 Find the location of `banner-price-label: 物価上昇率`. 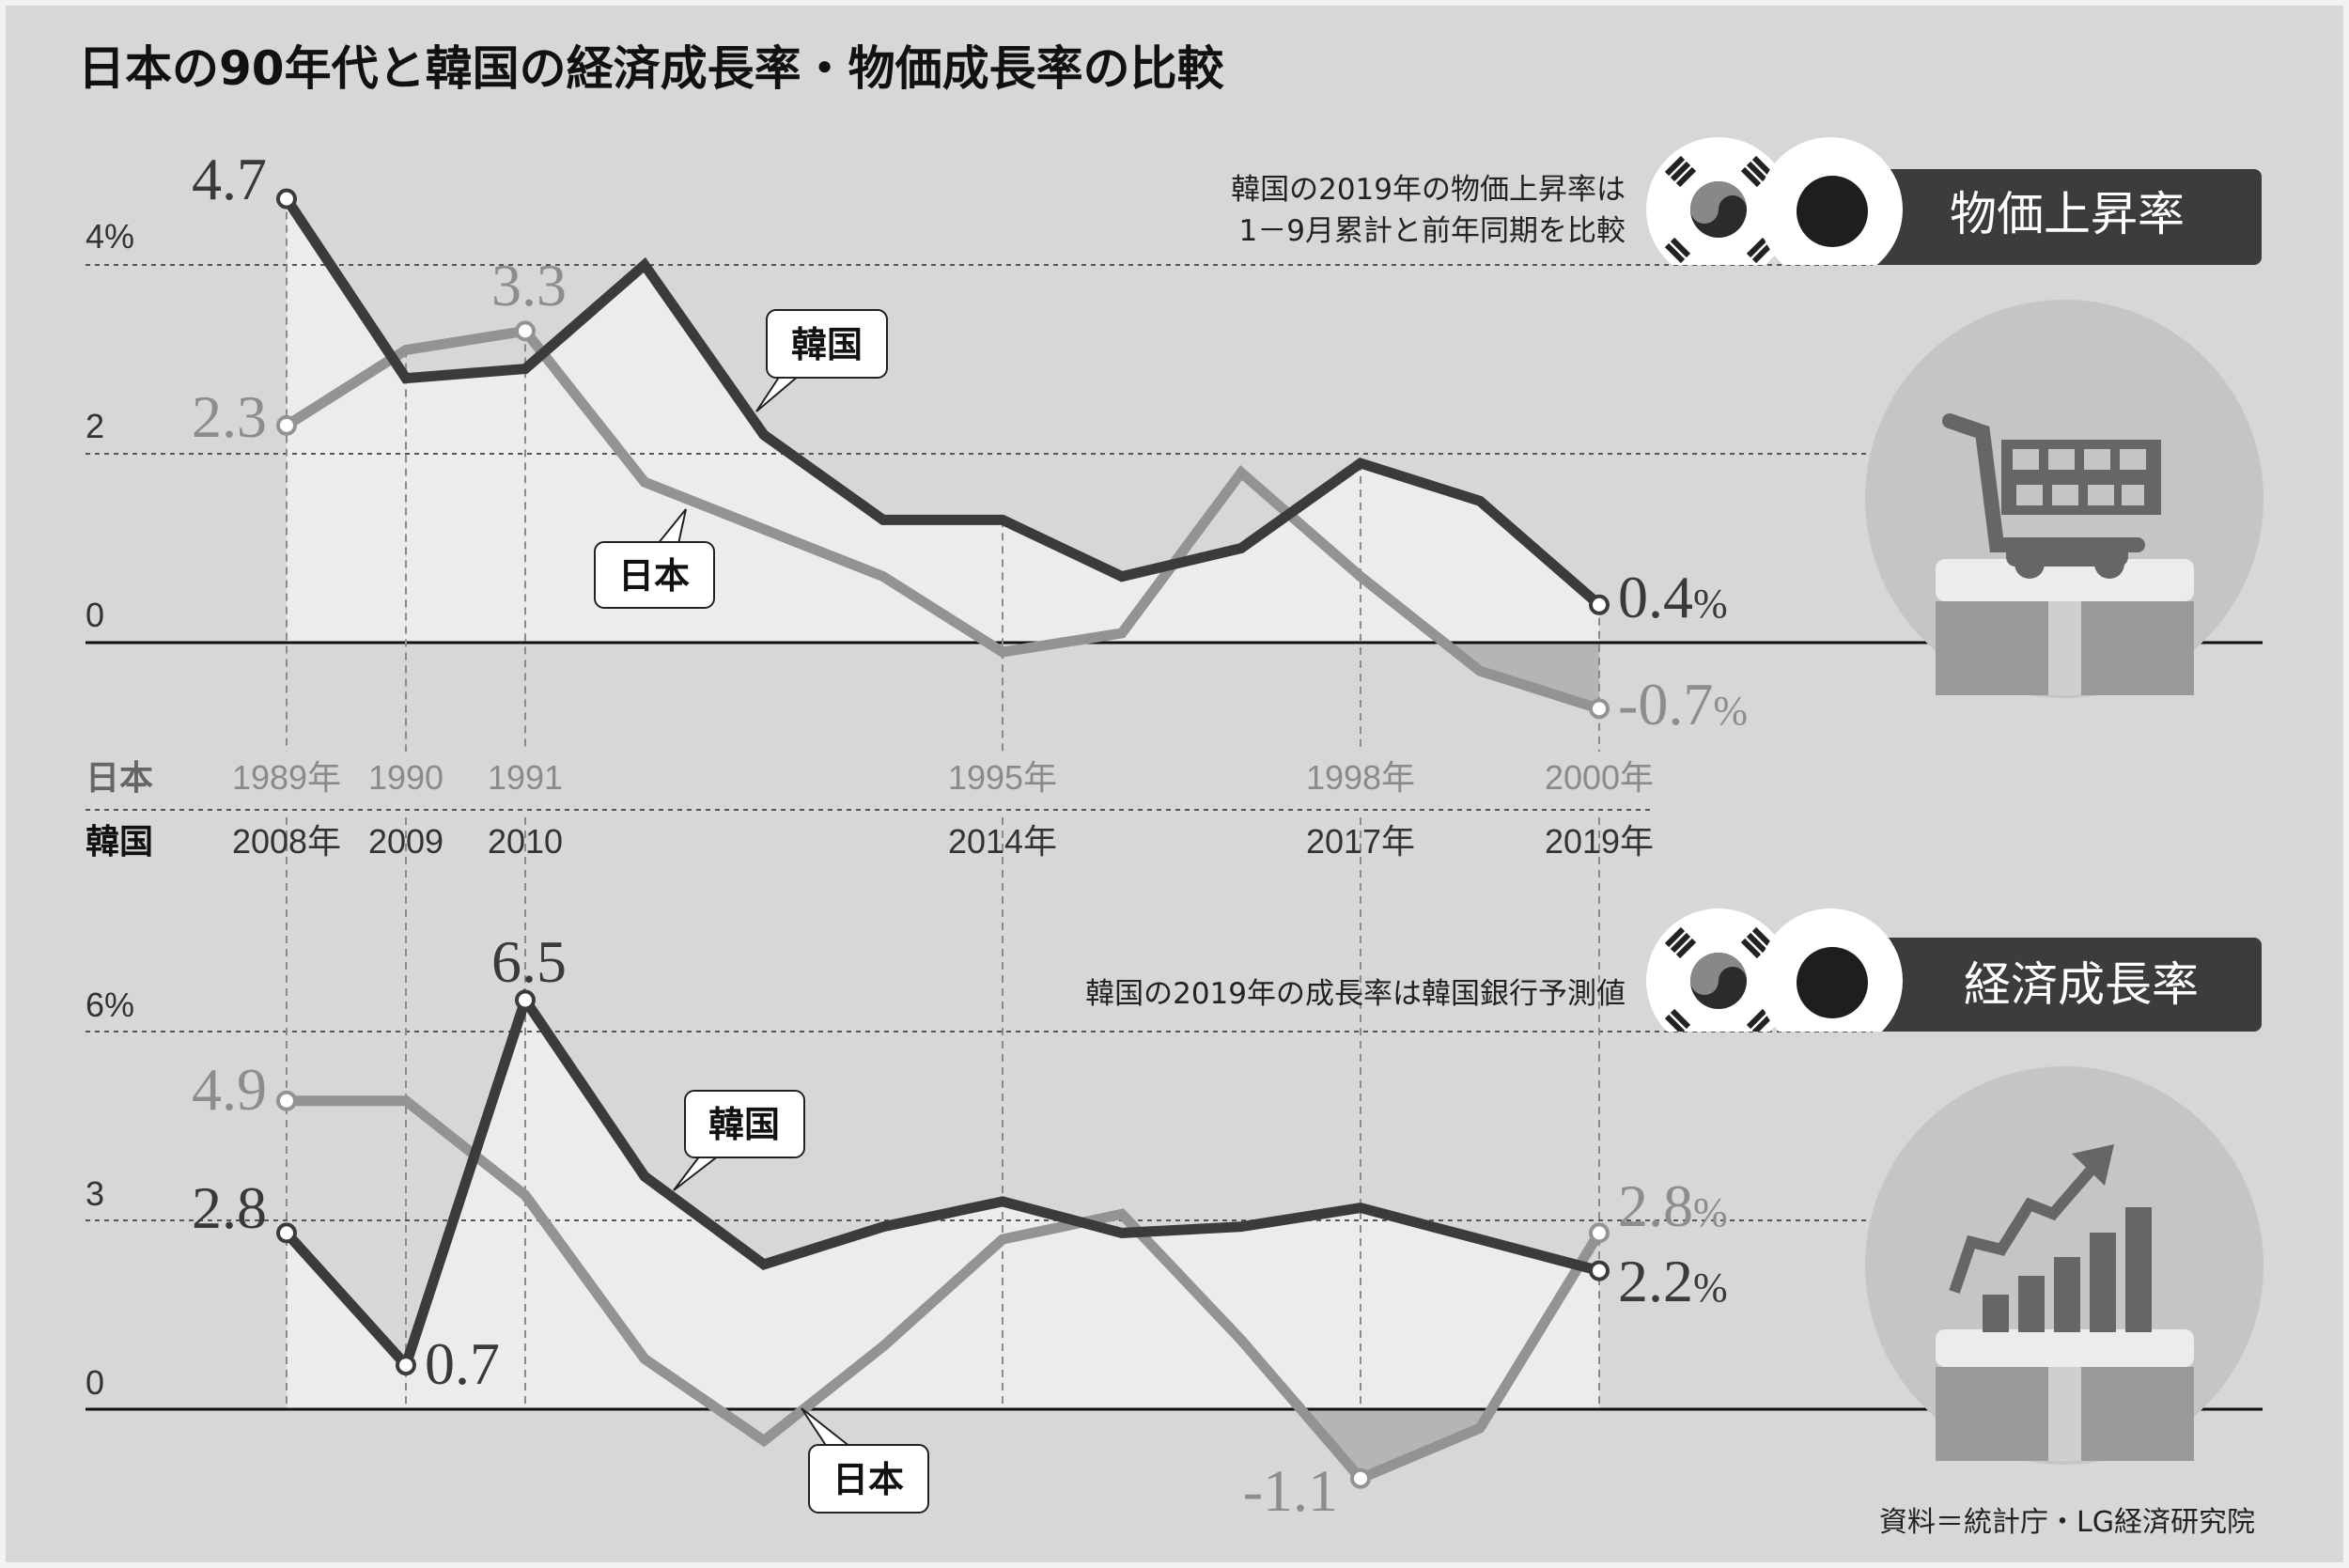

banner-price-label: 物価上昇率 is located at coordinates (2067, 214).